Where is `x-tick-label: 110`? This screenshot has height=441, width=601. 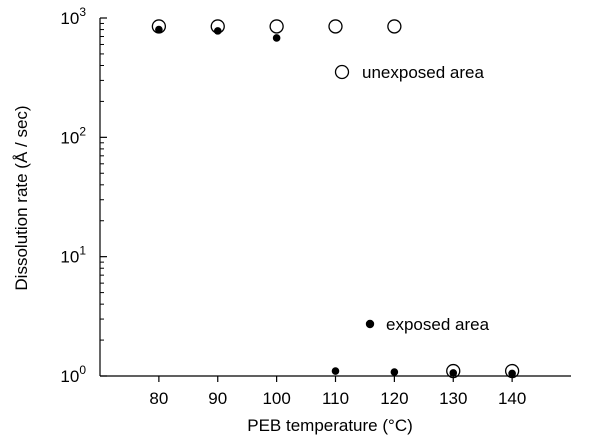
x-tick-label: 110 is located at coordinates (335, 398).